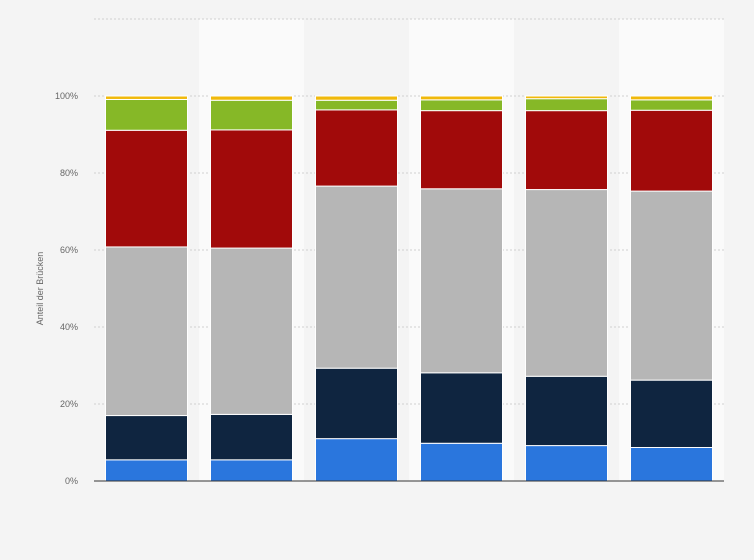  Describe the element at coordinates (40, 289) in the screenshot. I see `y-axis-label: Anteil der Brücken` at that location.